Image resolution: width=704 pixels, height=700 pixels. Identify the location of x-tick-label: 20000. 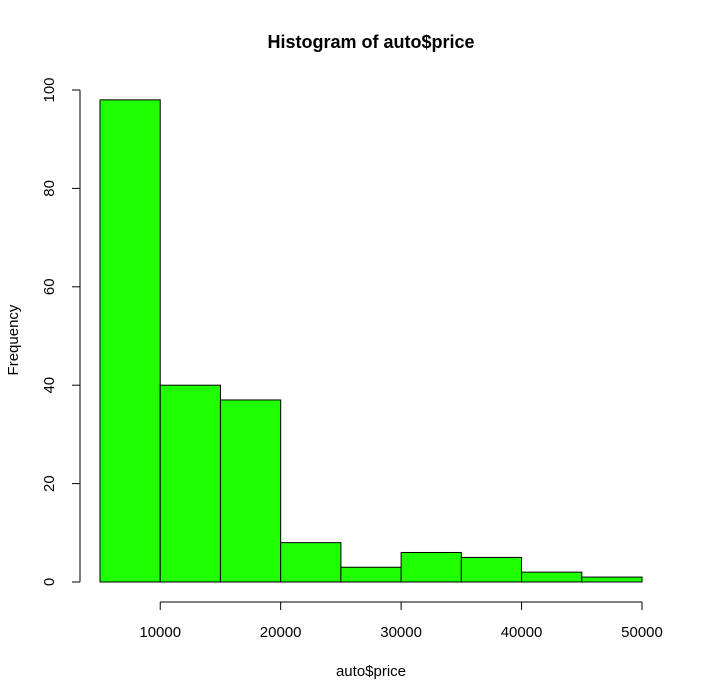
(281, 632).